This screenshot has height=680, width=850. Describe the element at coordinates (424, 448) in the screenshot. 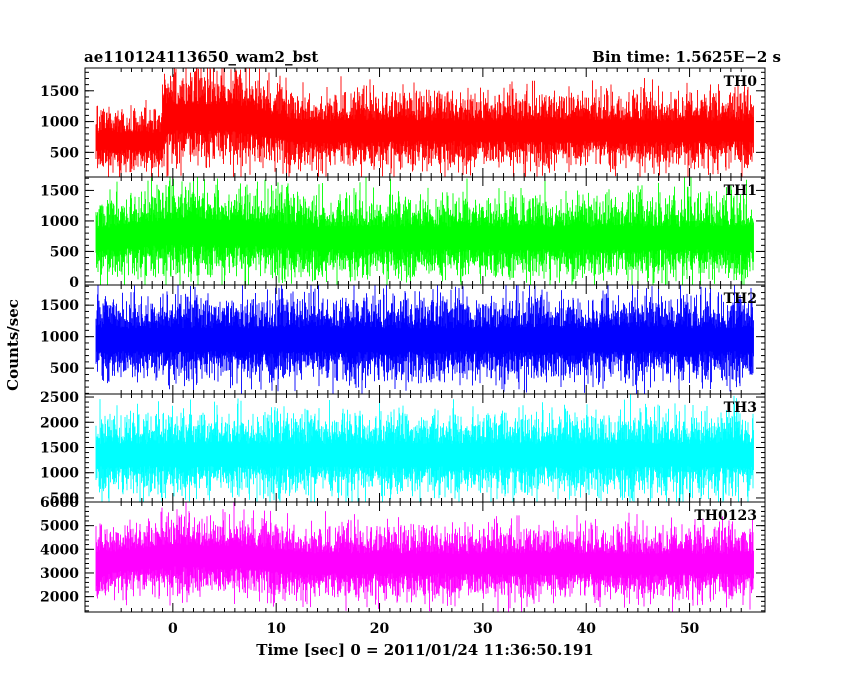

I see `series-th3` at that location.